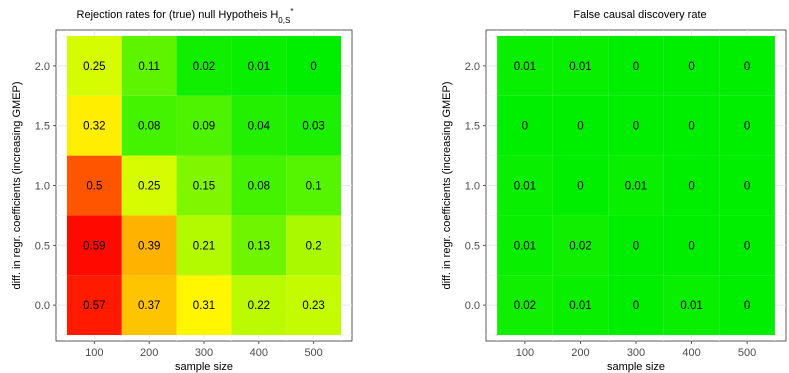  I want to click on cell-value-label: 0.5, so click(94, 187).